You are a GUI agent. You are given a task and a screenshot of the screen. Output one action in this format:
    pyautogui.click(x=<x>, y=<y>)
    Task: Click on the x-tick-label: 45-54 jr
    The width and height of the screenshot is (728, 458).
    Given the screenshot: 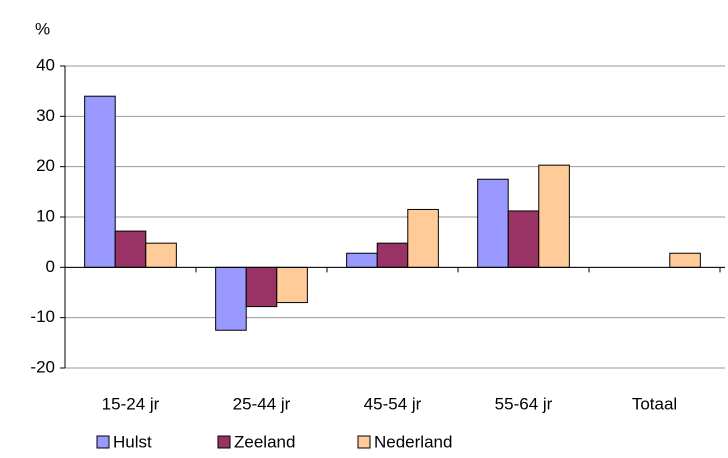 What is the action you would take?
    pyautogui.click(x=393, y=403)
    